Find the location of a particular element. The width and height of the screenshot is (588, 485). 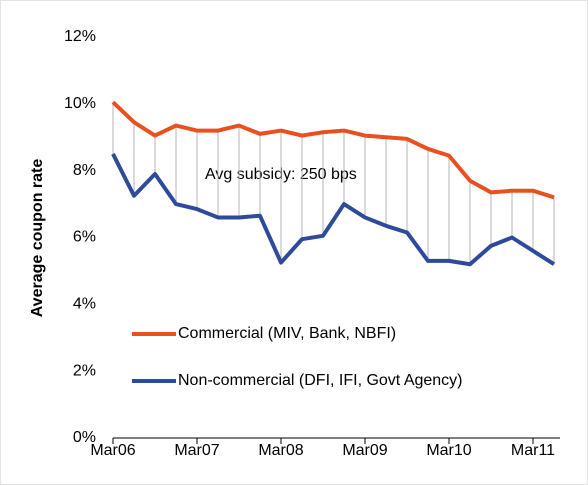

x-tick-label: Mar06 is located at coordinates (112, 450).